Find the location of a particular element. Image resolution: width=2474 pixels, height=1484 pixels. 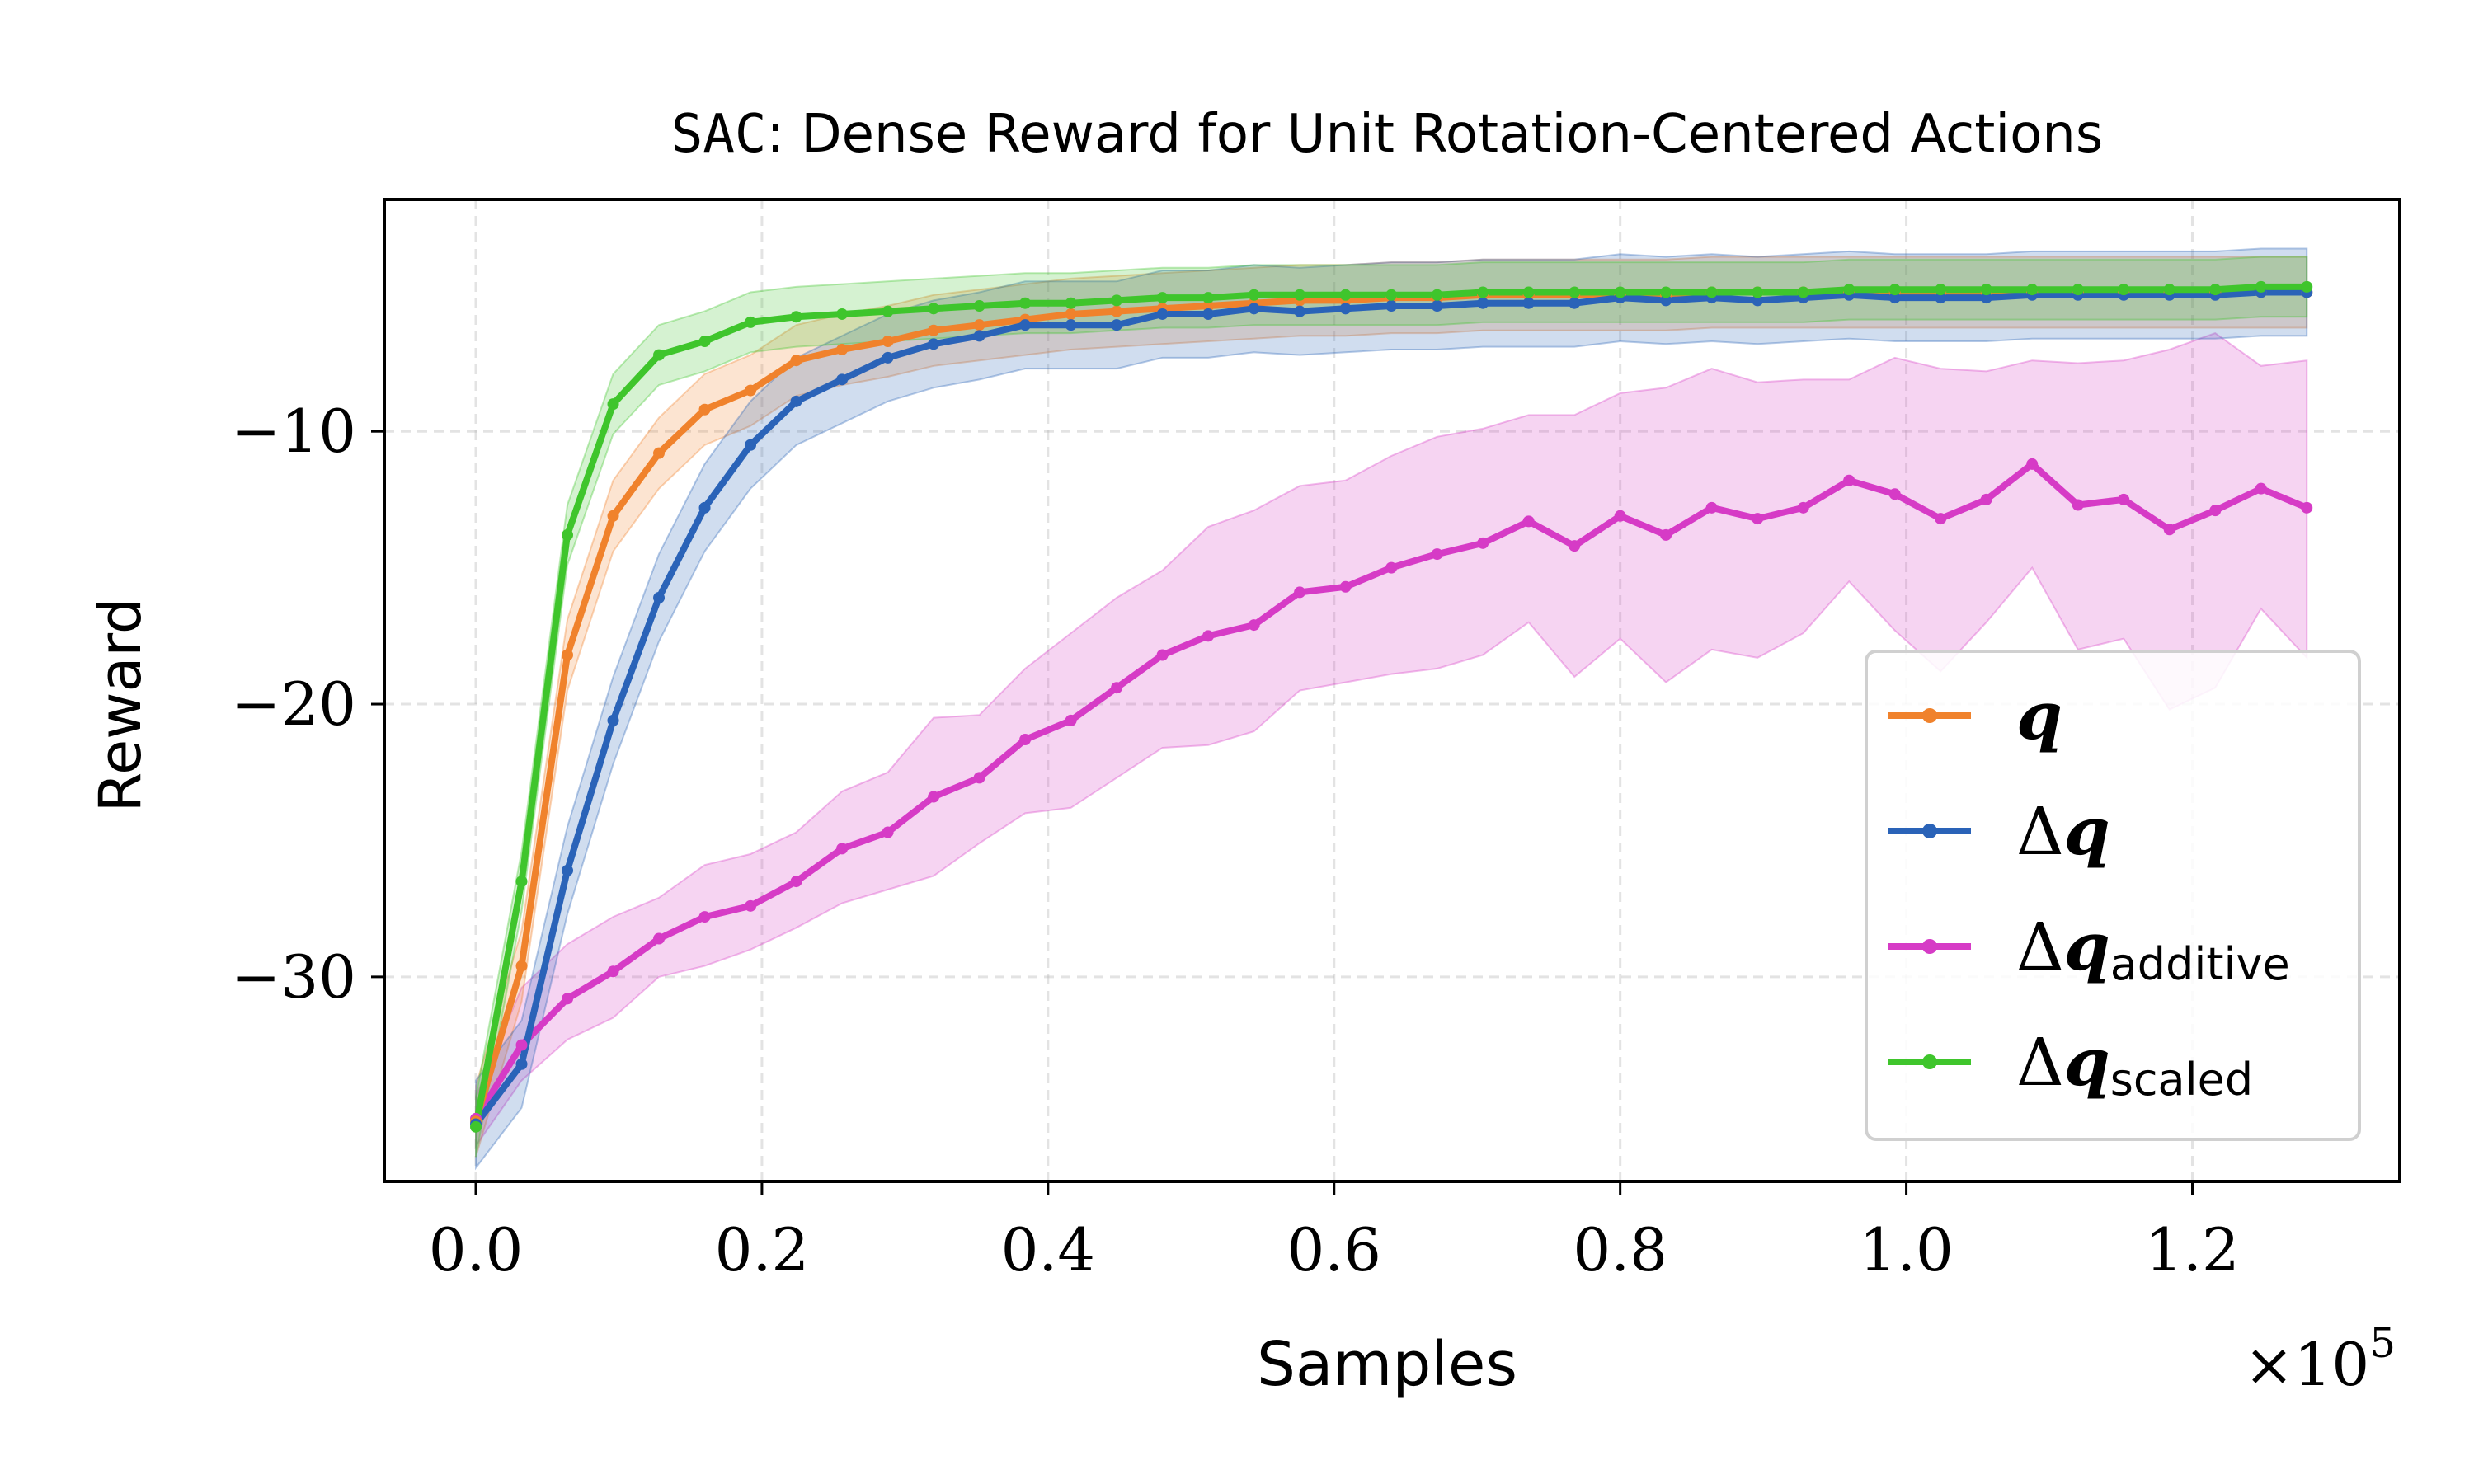

legend-delta-Δq: Δ is located at coordinates (2040, 831).